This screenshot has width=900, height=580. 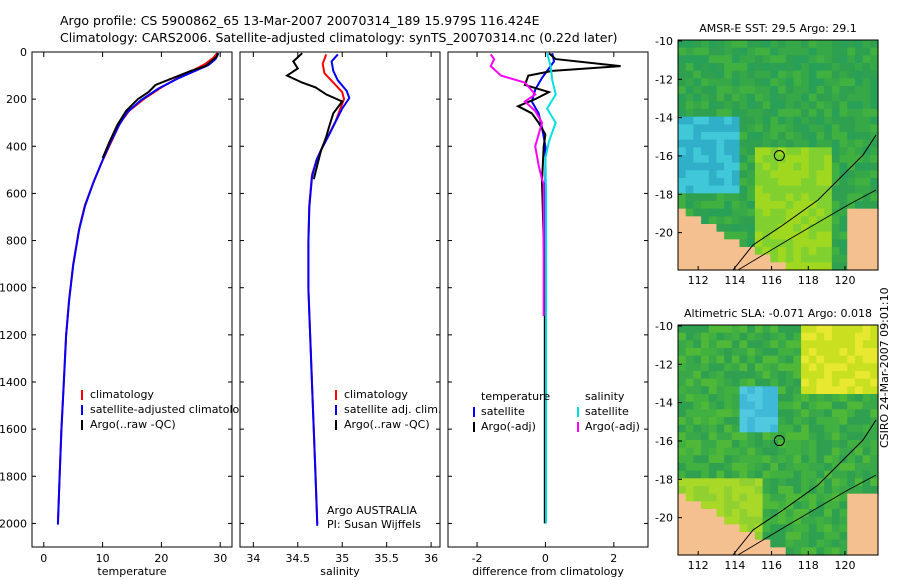 I want to click on difference-legend-label: satellite, so click(x=503, y=411).